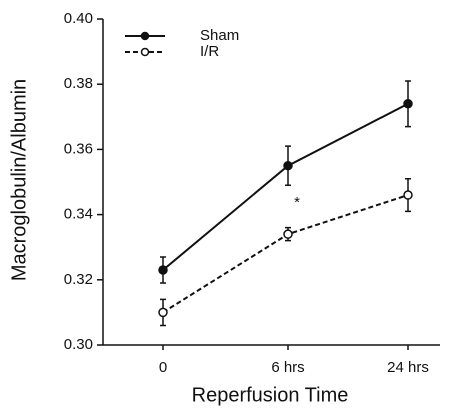  Describe the element at coordinates (297, 202) in the screenshot. I see `annotation: *` at that location.